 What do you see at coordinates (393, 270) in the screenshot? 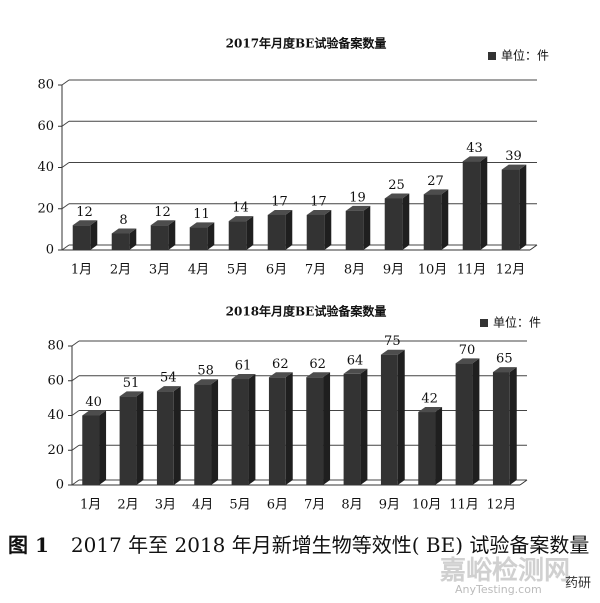
I see `x-tick-label: 9月` at bounding box center [393, 270].